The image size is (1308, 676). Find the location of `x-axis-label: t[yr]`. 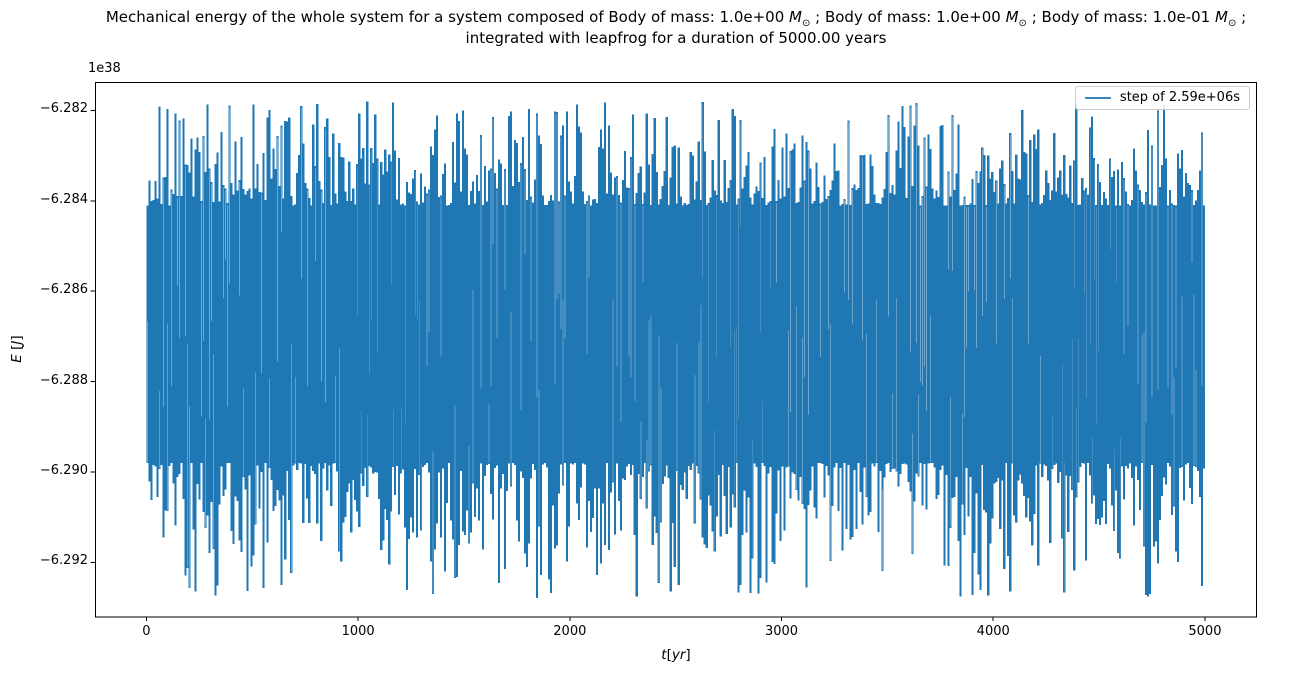

x-axis-label: t[yr] is located at coordinates (675, 655).